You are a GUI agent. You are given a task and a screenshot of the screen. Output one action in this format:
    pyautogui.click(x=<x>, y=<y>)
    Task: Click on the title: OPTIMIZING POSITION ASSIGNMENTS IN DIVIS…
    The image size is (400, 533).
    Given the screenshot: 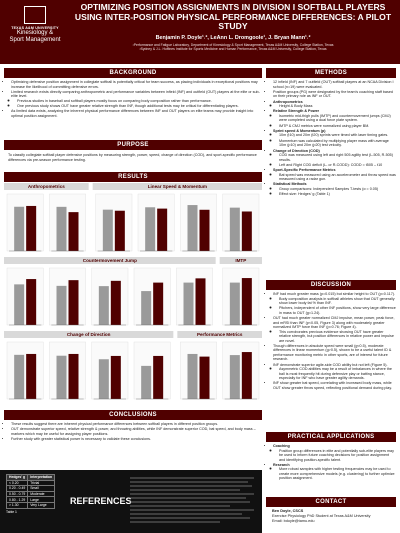 What is the action you would take?
    pyautogui.click(x=233, y=17)
    